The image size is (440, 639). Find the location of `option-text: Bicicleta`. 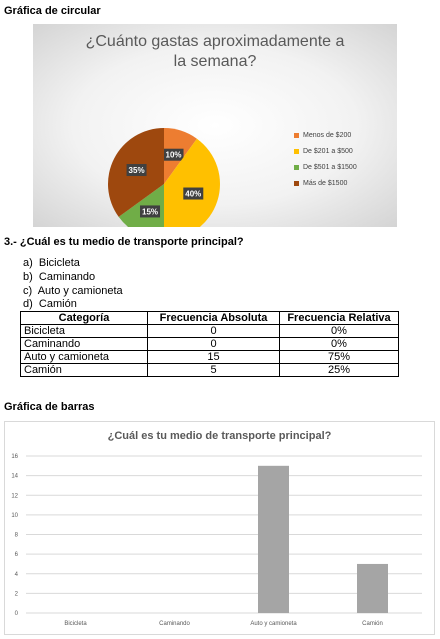

option-text: Bicicleta is located at coordinates (59, 263).